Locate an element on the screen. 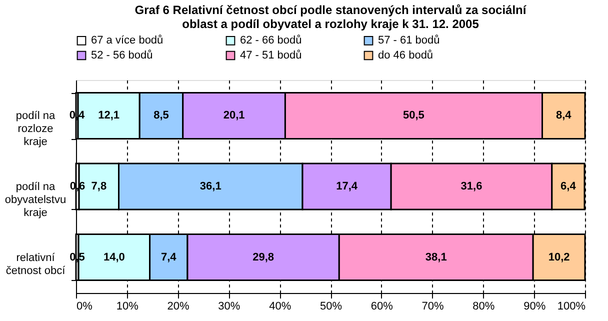 The width and height of the screenshot is (608, 321). x-tick-label: 50% is located at coordinates (331, 306).